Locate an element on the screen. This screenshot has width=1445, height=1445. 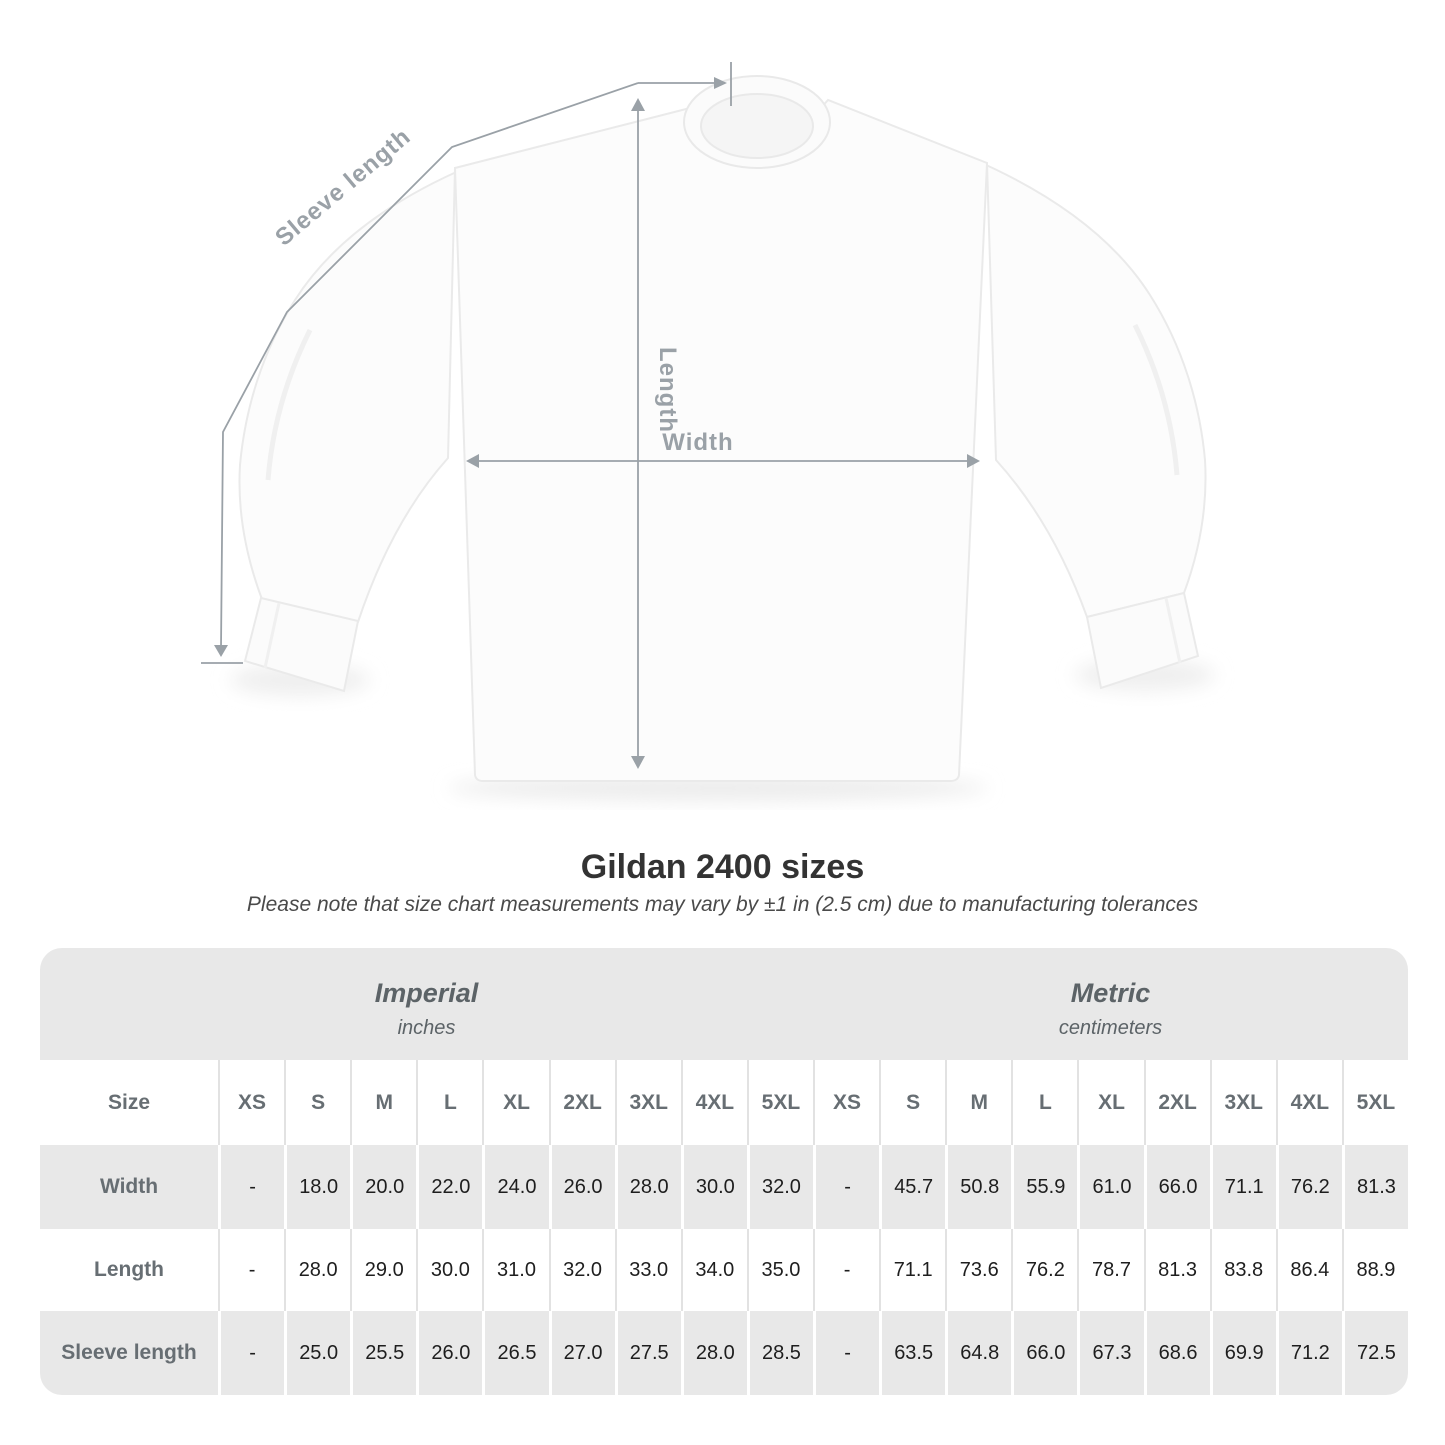
shirt-right-sleeve is located at coordinates (1090, 389).